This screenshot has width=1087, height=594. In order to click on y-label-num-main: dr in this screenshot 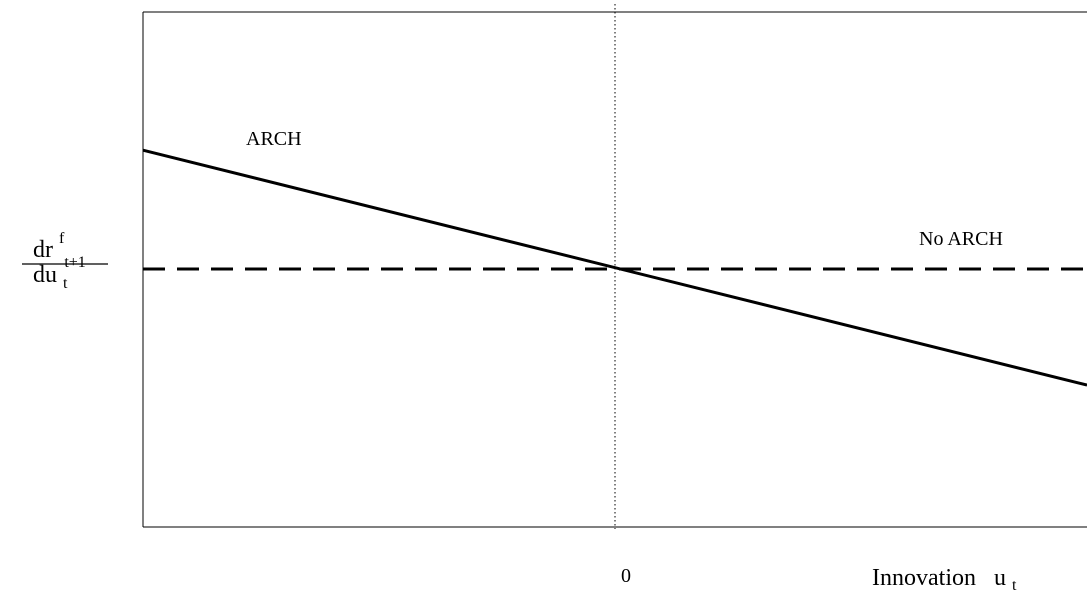, I will do `click(43, 250)`.